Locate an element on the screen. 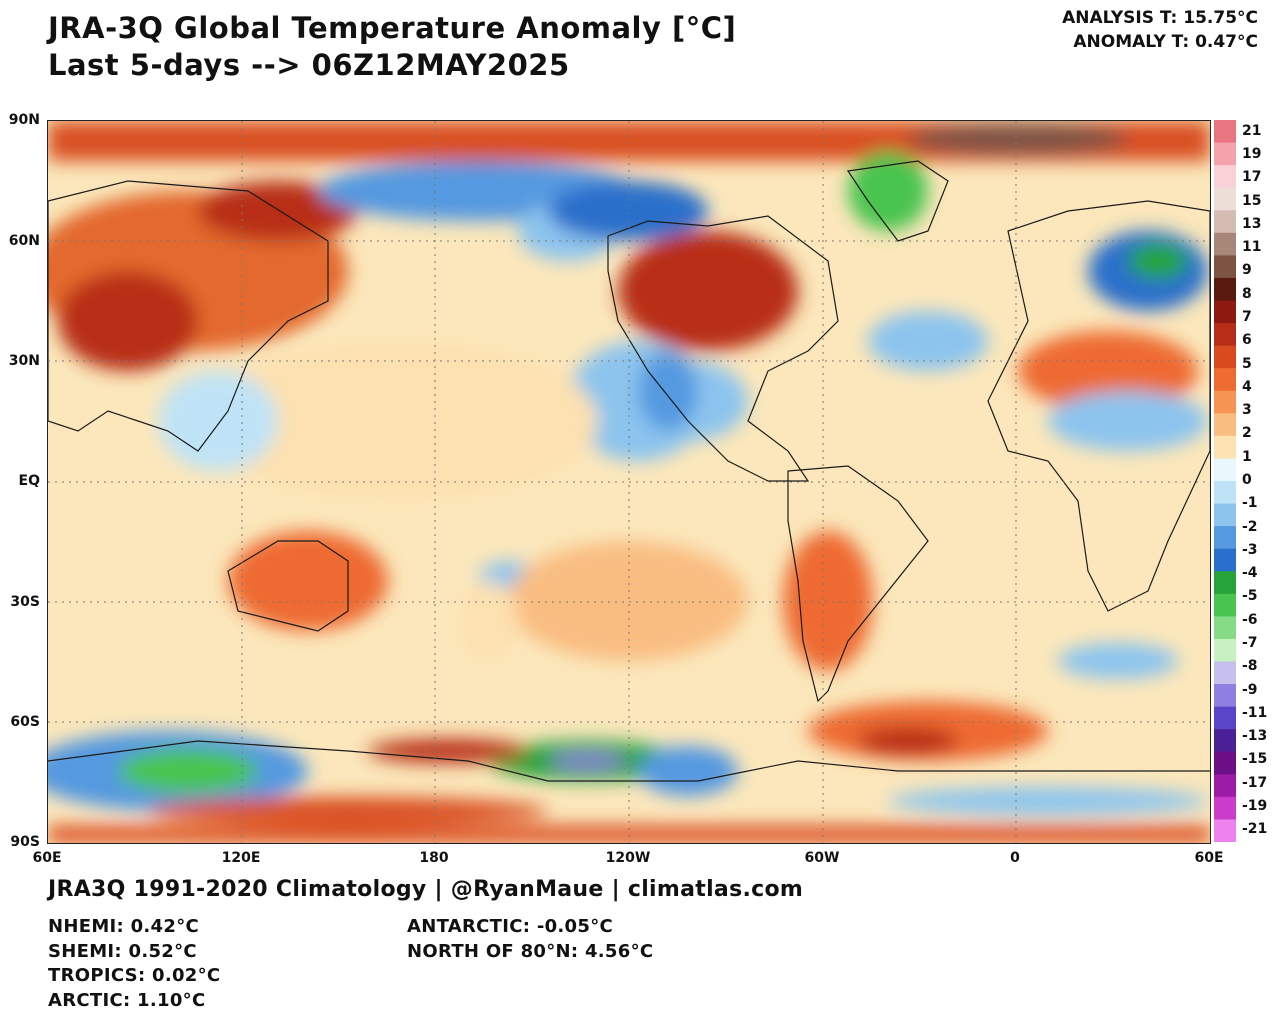  stat-arctic: ARCTIC: 1.10°C is located at coordinates (127, 1000).